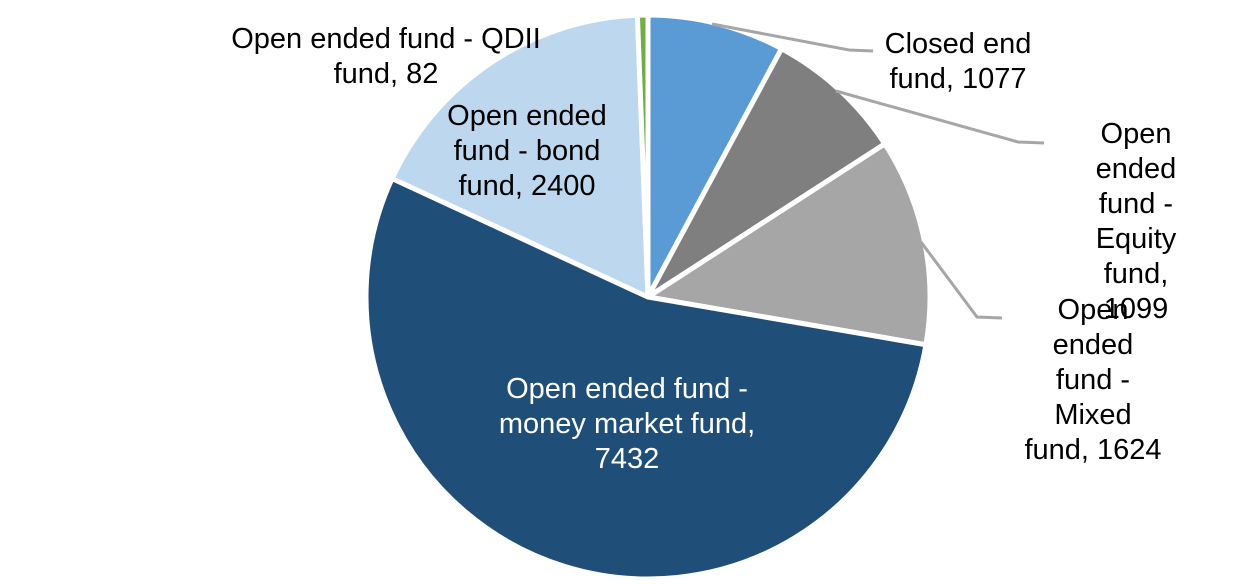 This screenshot has height=584, width=1250. What do you see at coordinates (961, 280) in the screenshot?
I see `leader-line-open-ended-fund-mixed-fund` at bounding box center [961, 280].